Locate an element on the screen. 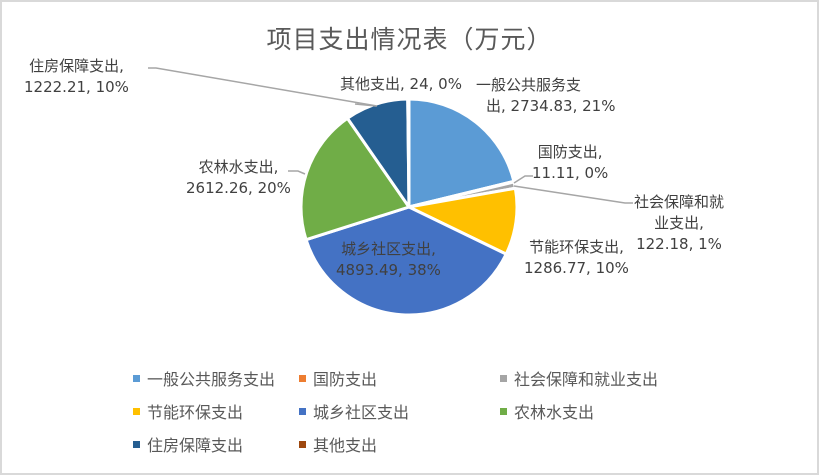  data-label-line: 节能环保支出, is located at coordinates (576, 247).